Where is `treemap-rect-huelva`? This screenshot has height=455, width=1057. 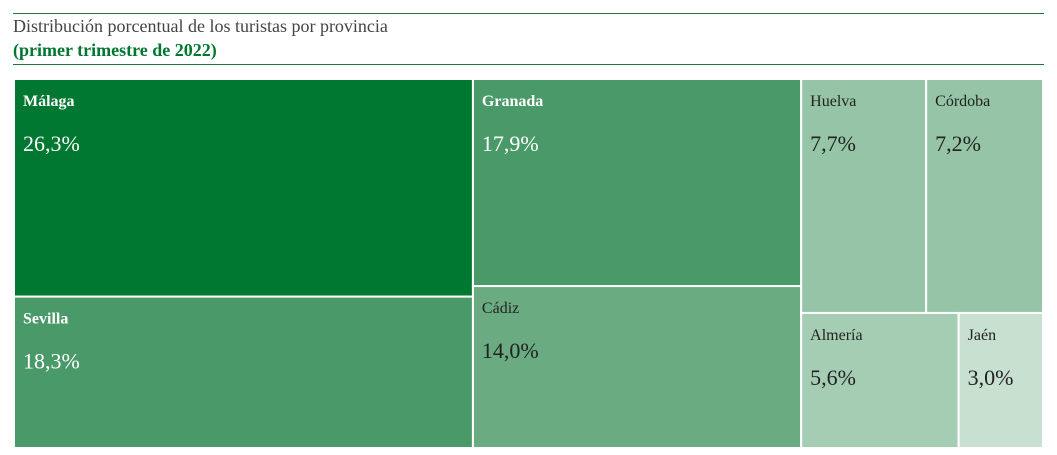
treemap-rect-huelva is located at coordinates (864, 196).